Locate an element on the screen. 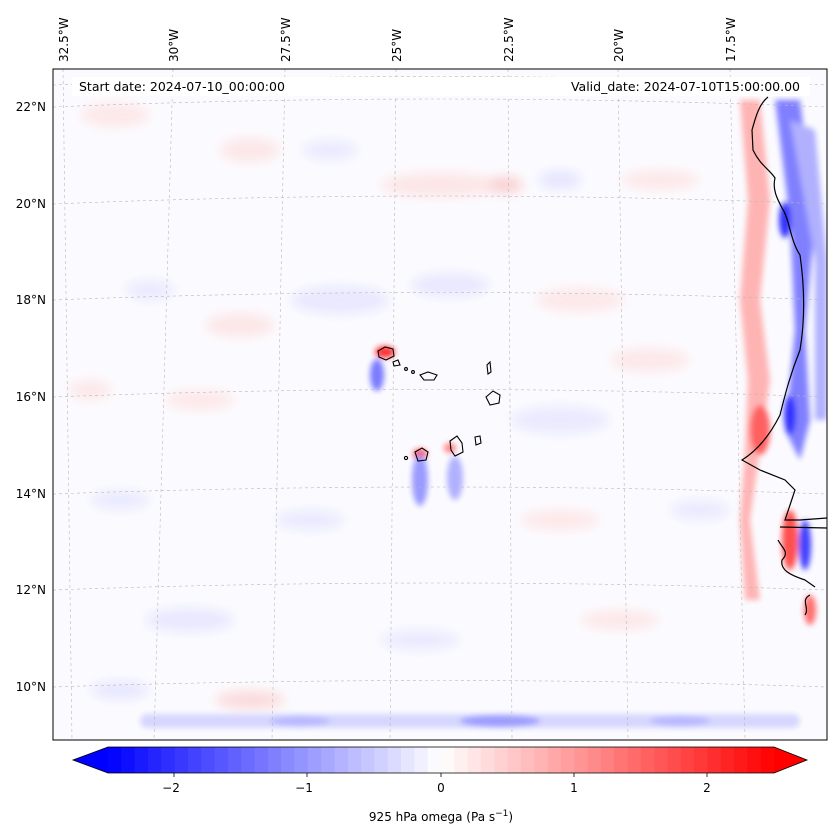 The image size is (837, 839). lon-label-32-5w: 32.5°W is located at coordinates (64, 39).